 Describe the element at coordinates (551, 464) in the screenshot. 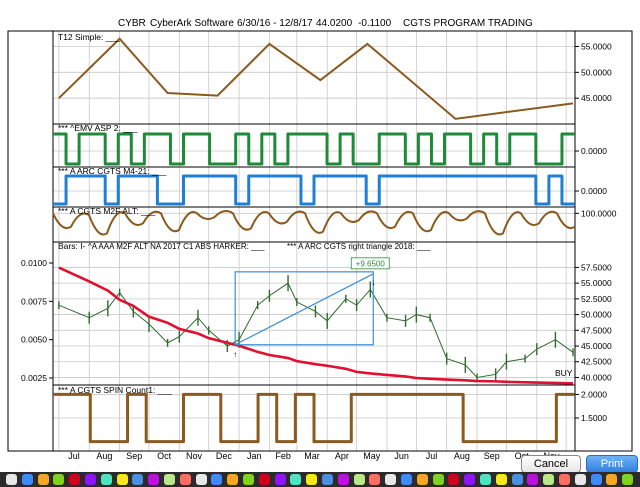

I see `cancel-button: Cancel` at that location.